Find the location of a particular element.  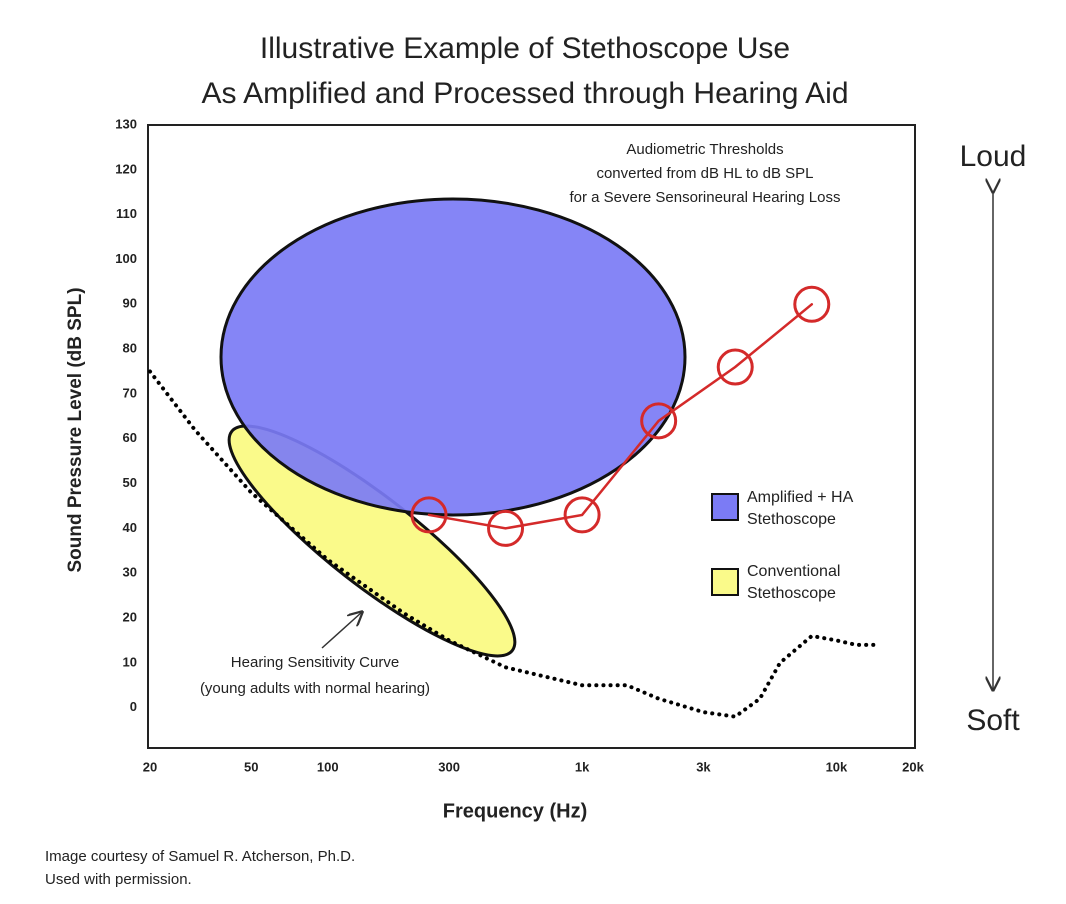

annotation: converted from dB HL to dB SPL is located at coordinates (704, 173).